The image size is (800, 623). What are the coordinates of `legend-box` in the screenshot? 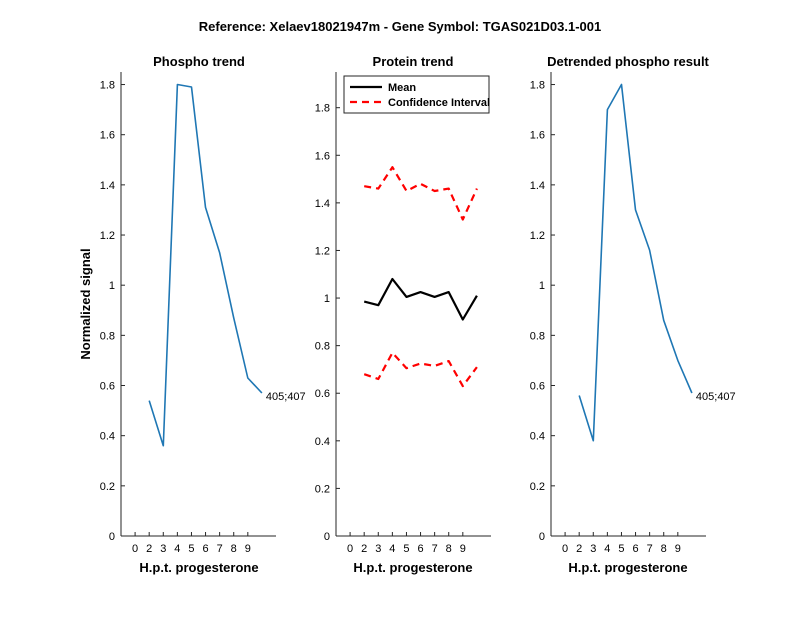 It's located at (416, 94).